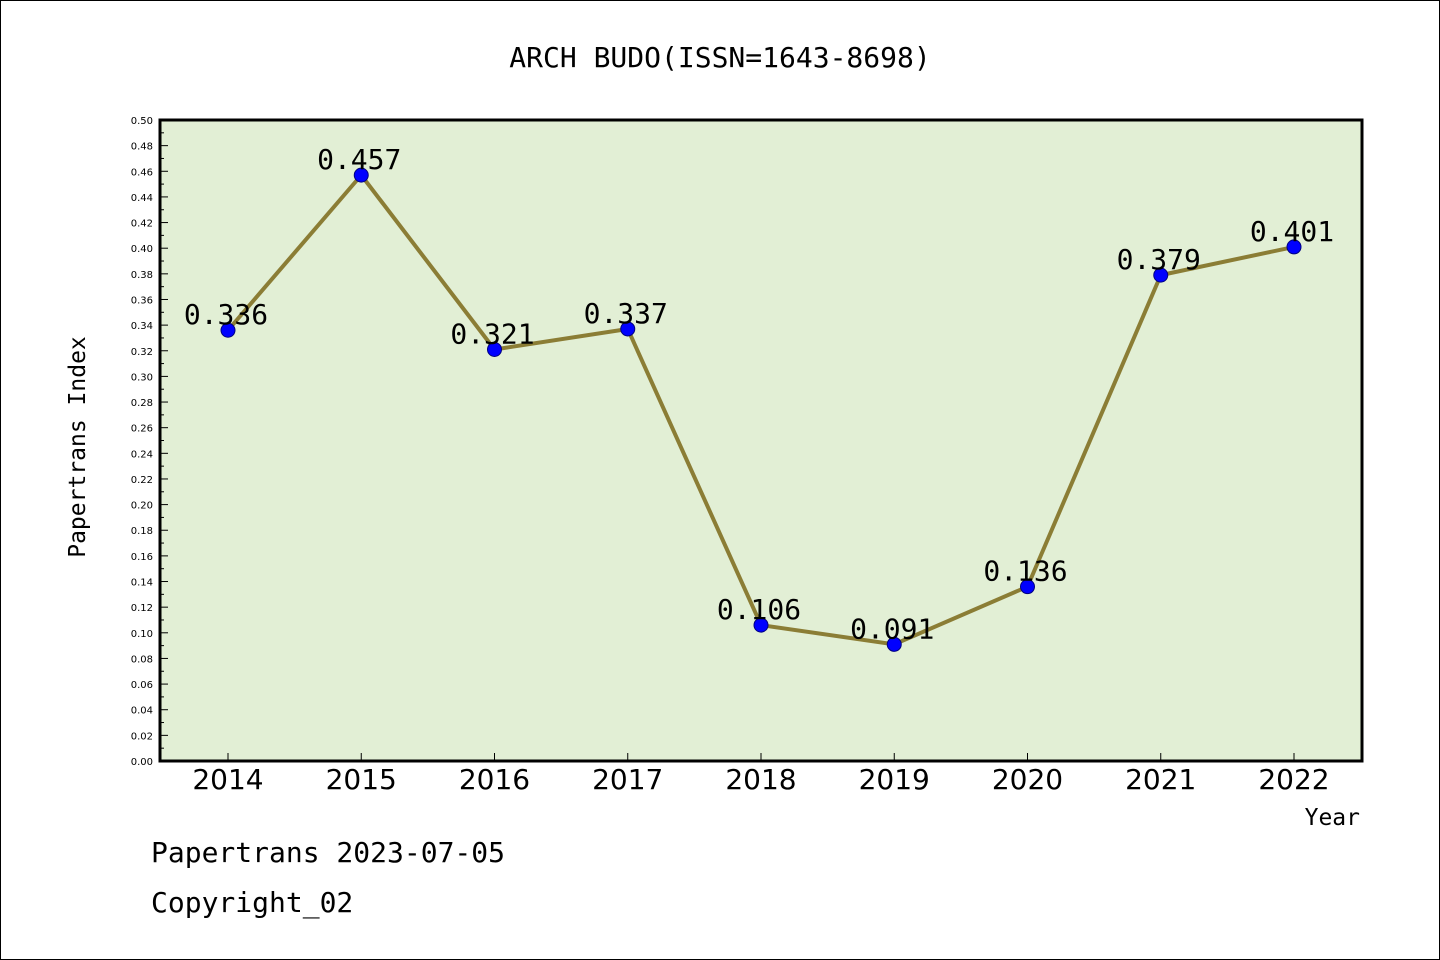 The width and height of the screenshot is (1440, 960). I want to click on y-tick-label: 0.28, so click(142, 403).